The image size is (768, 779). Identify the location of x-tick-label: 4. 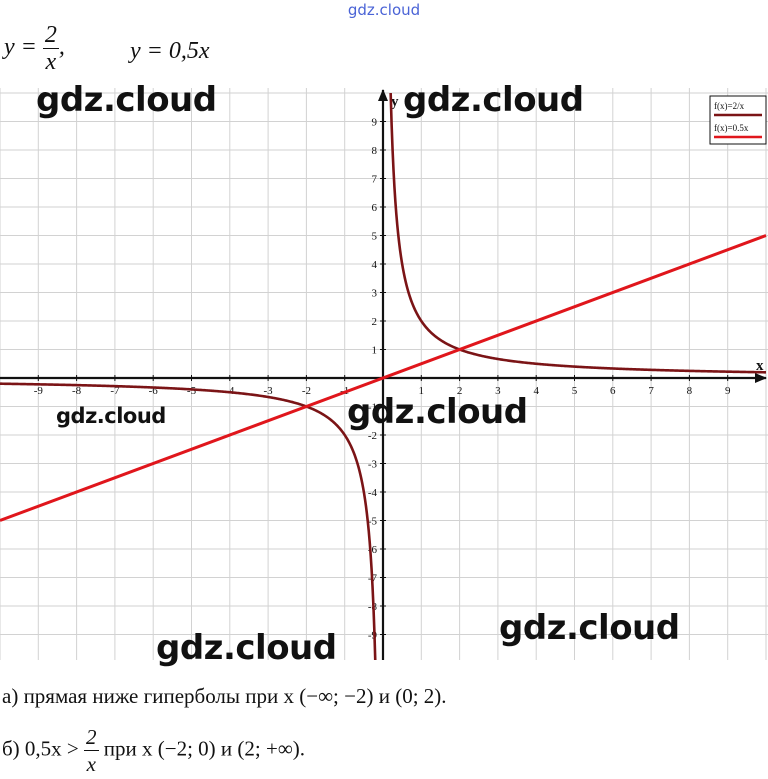
(536, 391).